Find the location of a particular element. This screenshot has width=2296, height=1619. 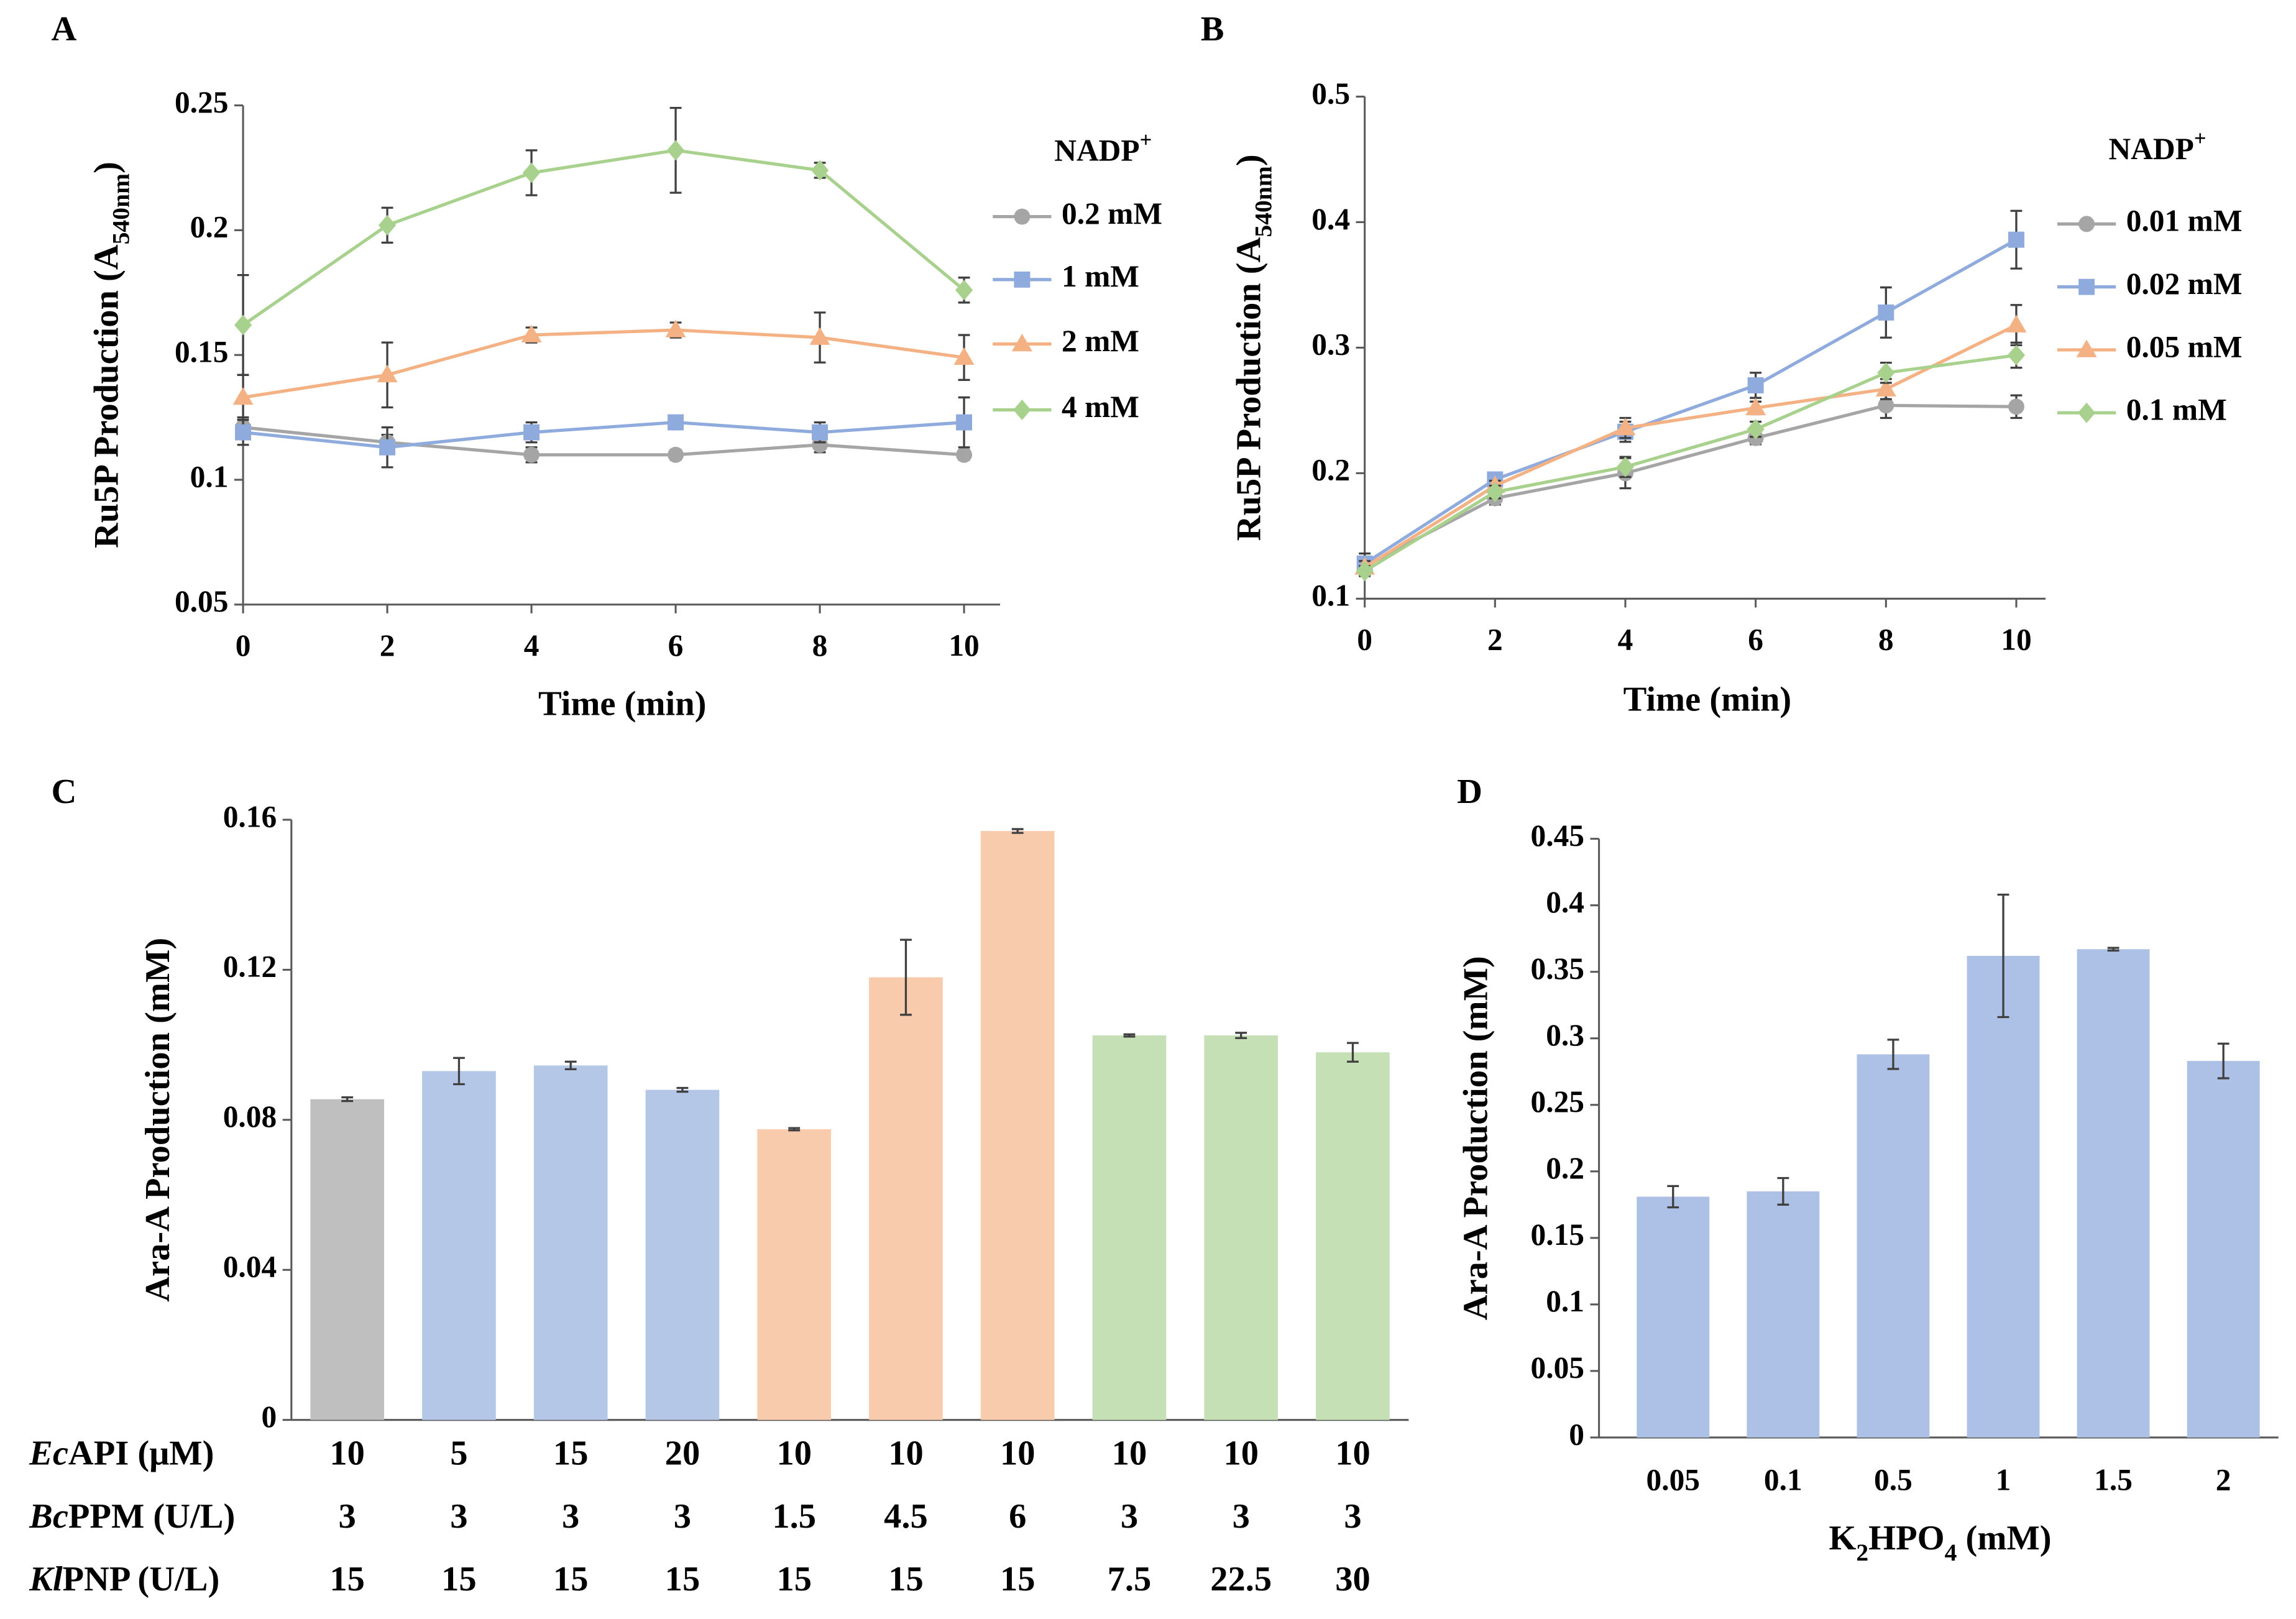

y-tick-label: 0.35 is located at coordinates (1557, 969).